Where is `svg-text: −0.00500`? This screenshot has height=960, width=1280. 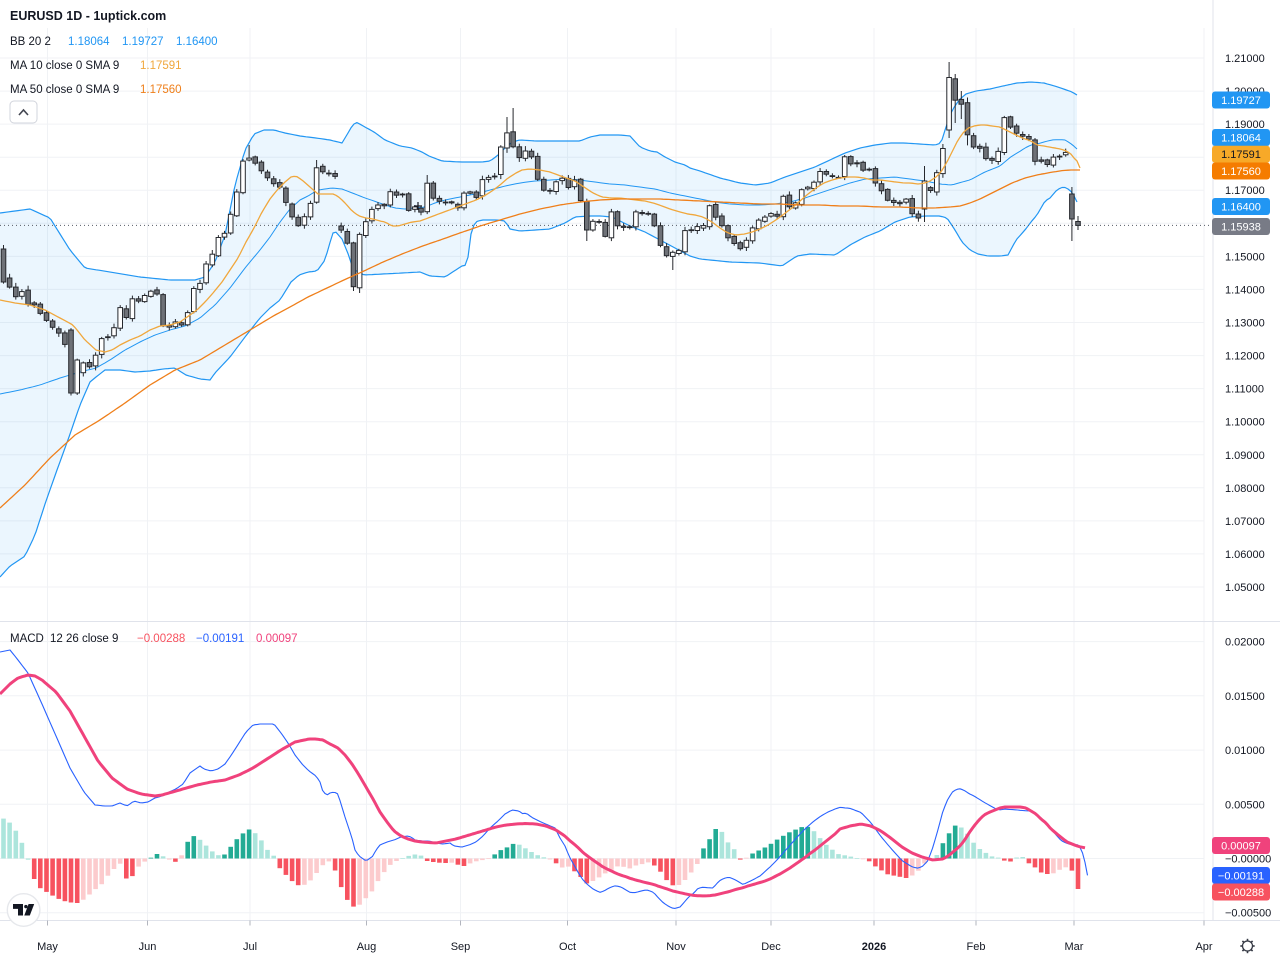
svg-text: −0.00500 is located at coordinates (1248, 914).